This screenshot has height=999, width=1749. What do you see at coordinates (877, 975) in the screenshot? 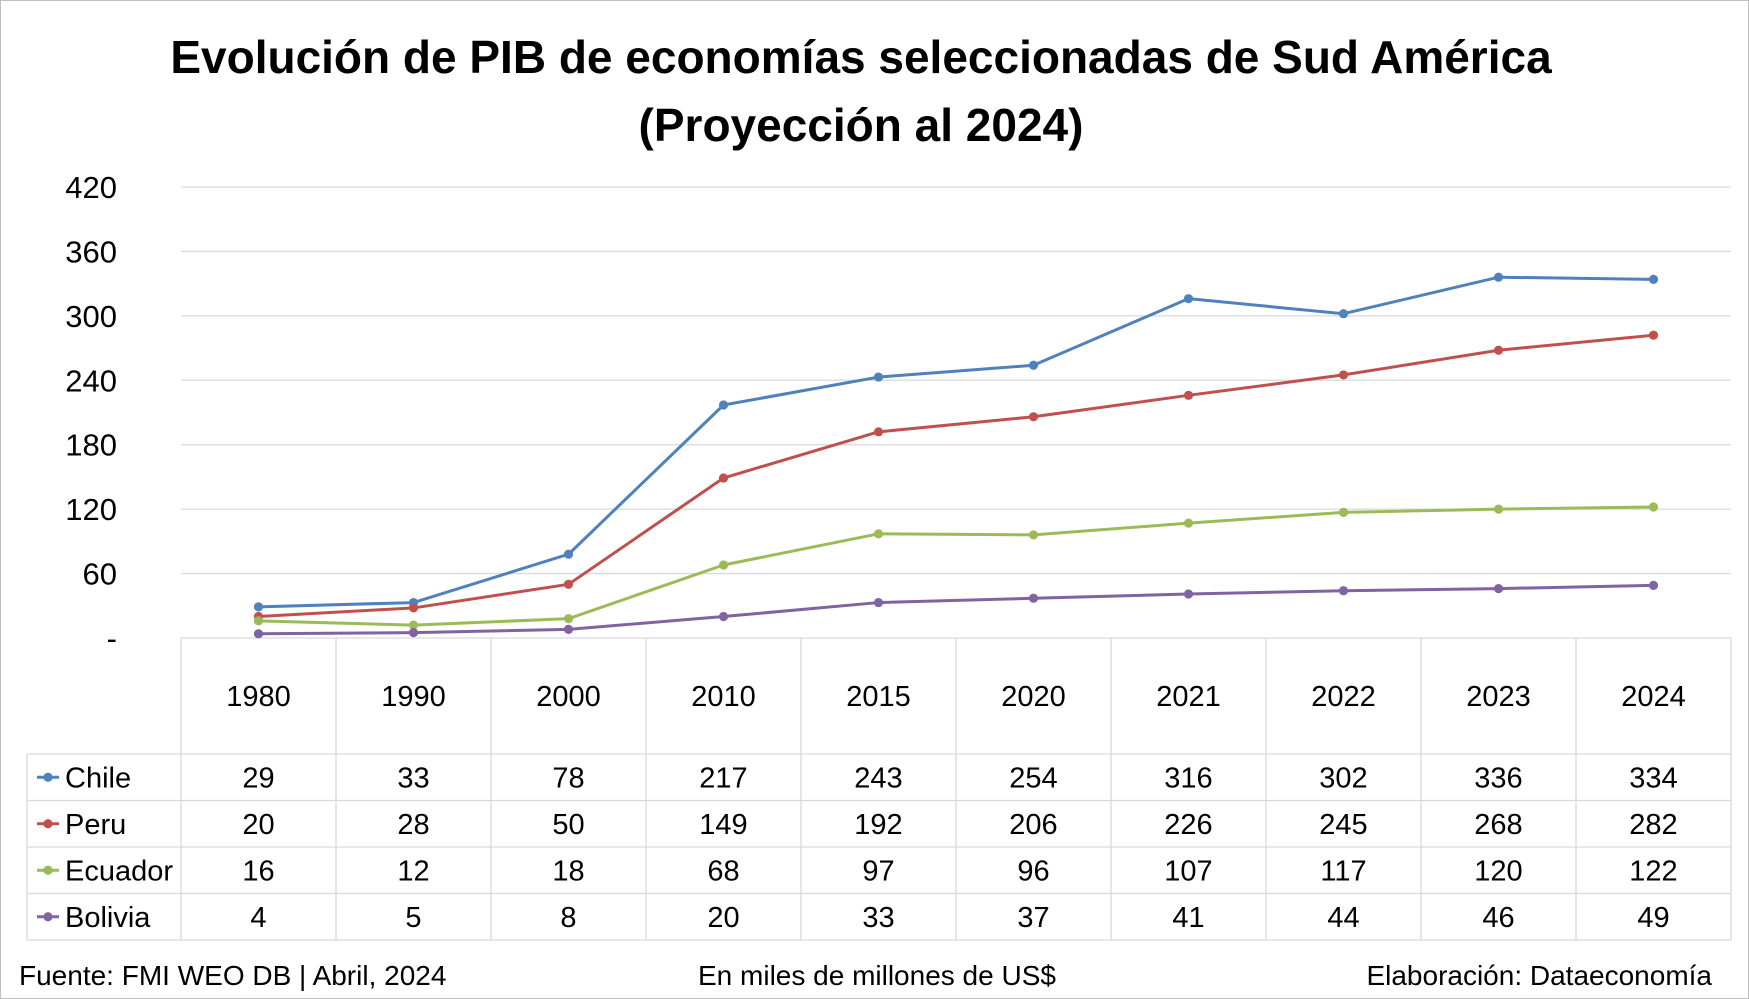
I see `units-note: En miles de millones de US$` at bounding box center [877, 975].